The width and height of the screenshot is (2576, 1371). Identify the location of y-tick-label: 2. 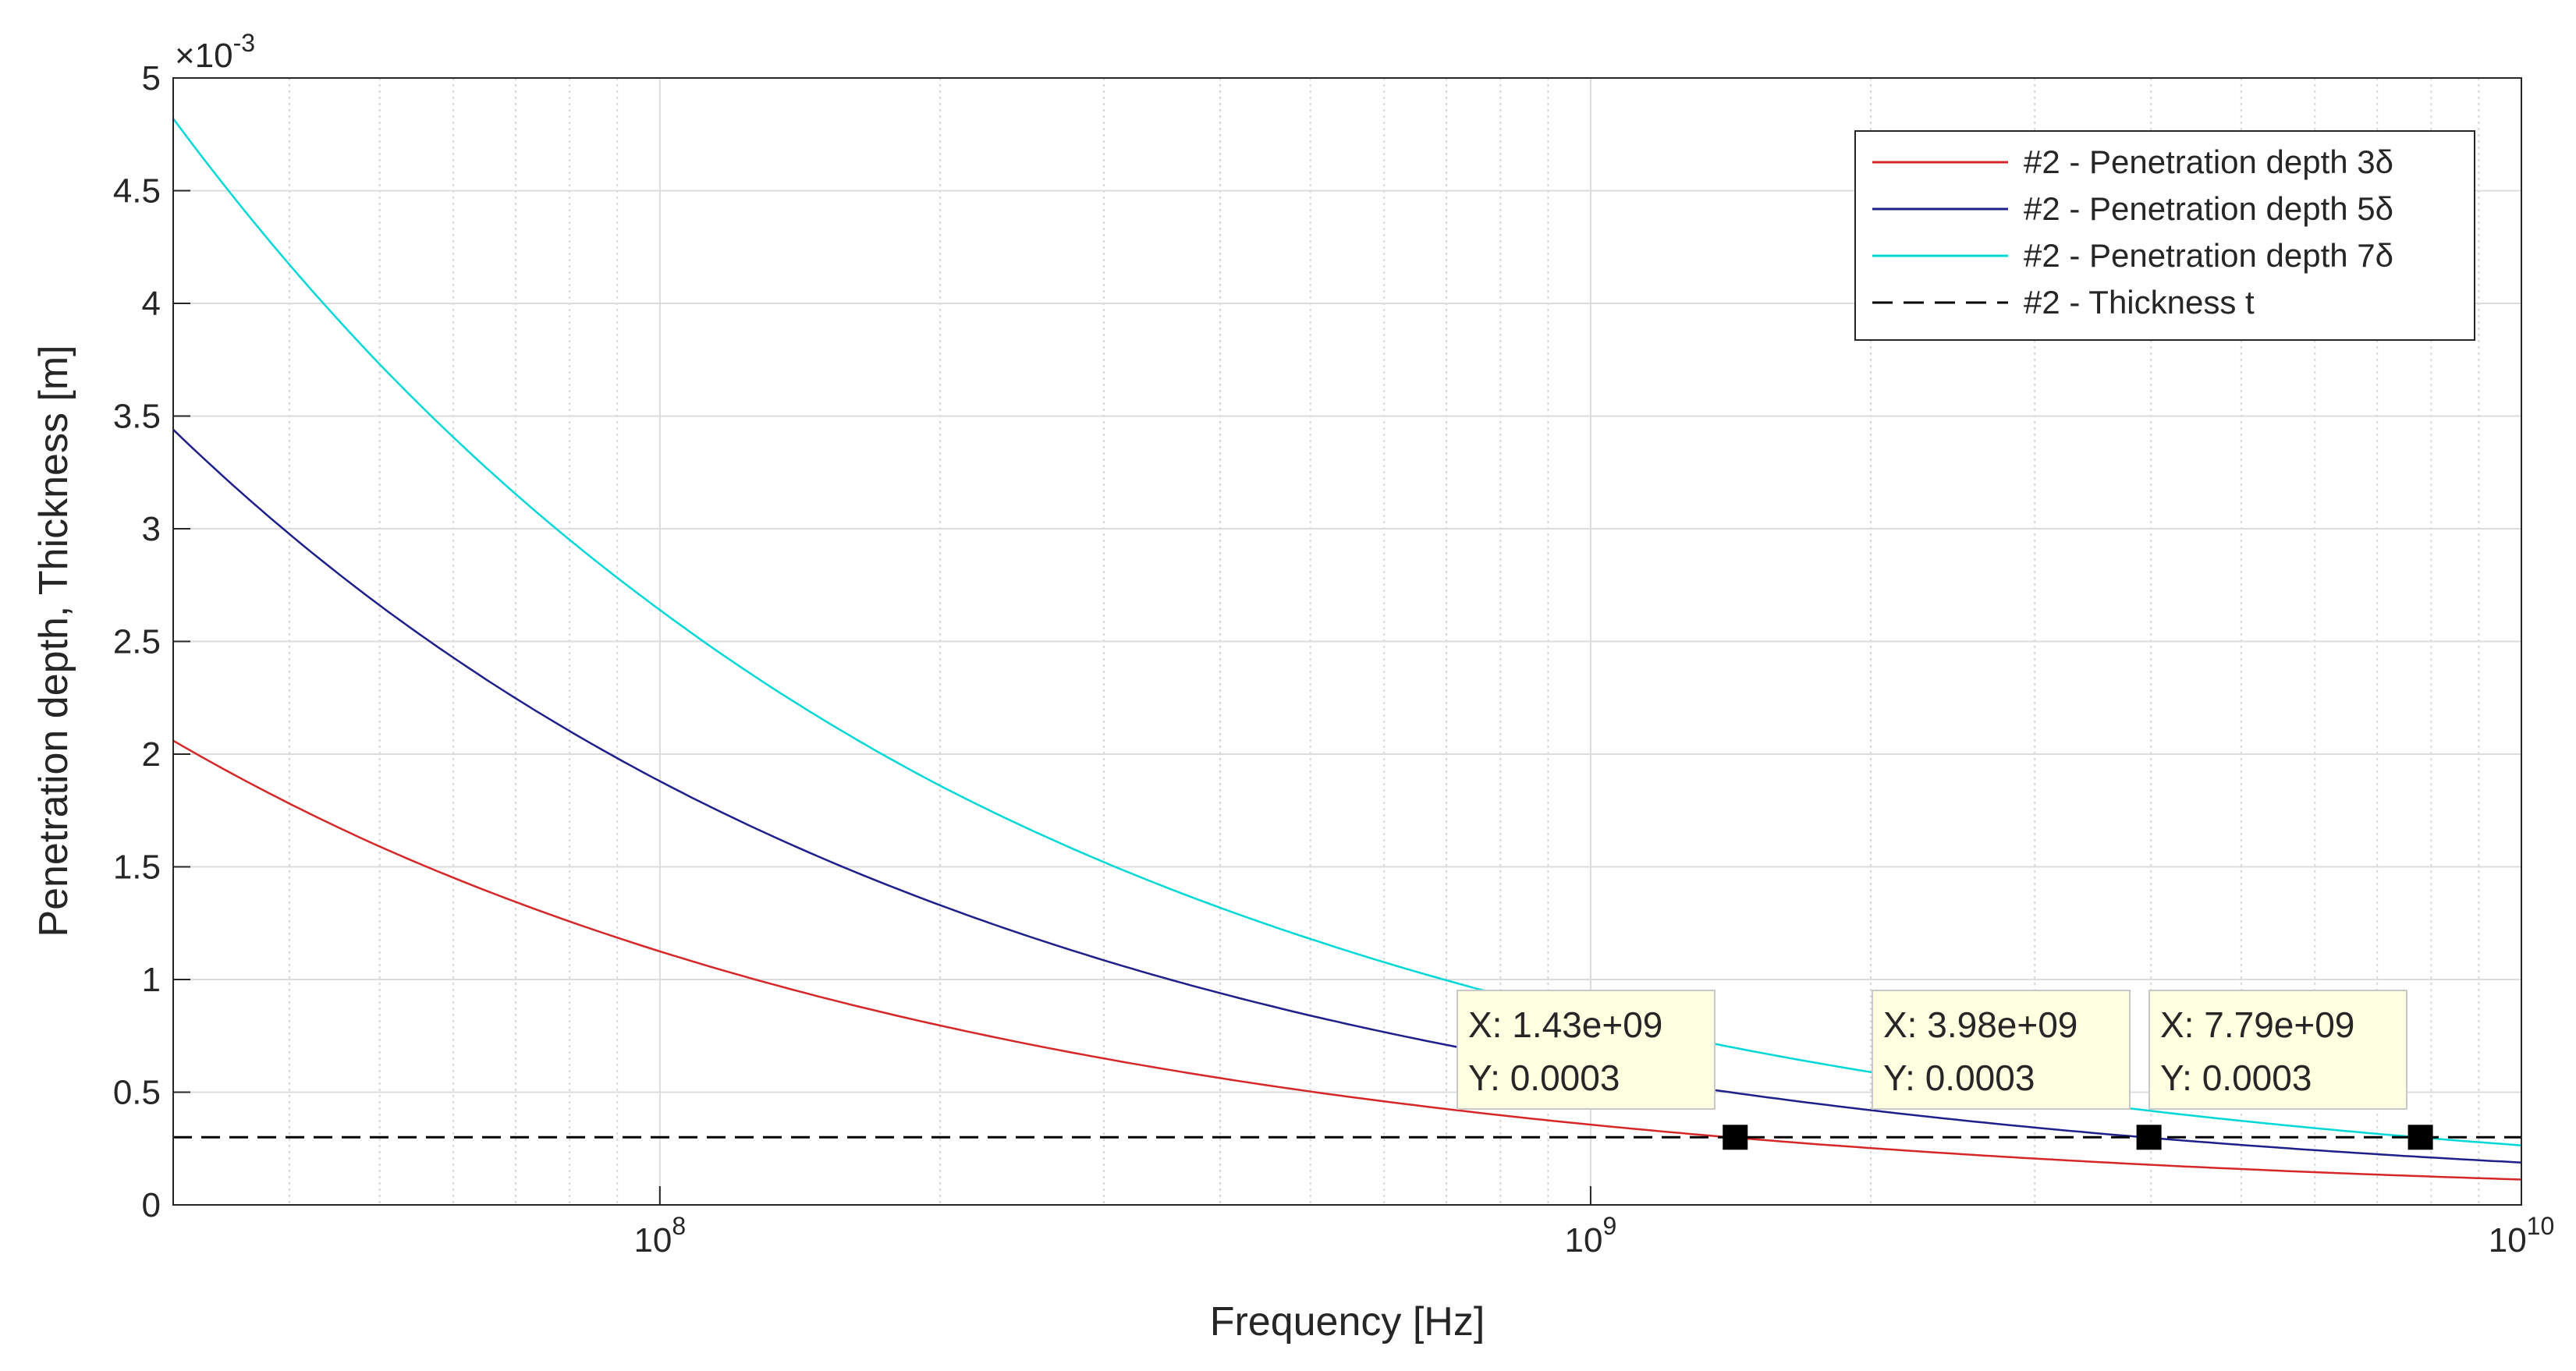
(151, 754).